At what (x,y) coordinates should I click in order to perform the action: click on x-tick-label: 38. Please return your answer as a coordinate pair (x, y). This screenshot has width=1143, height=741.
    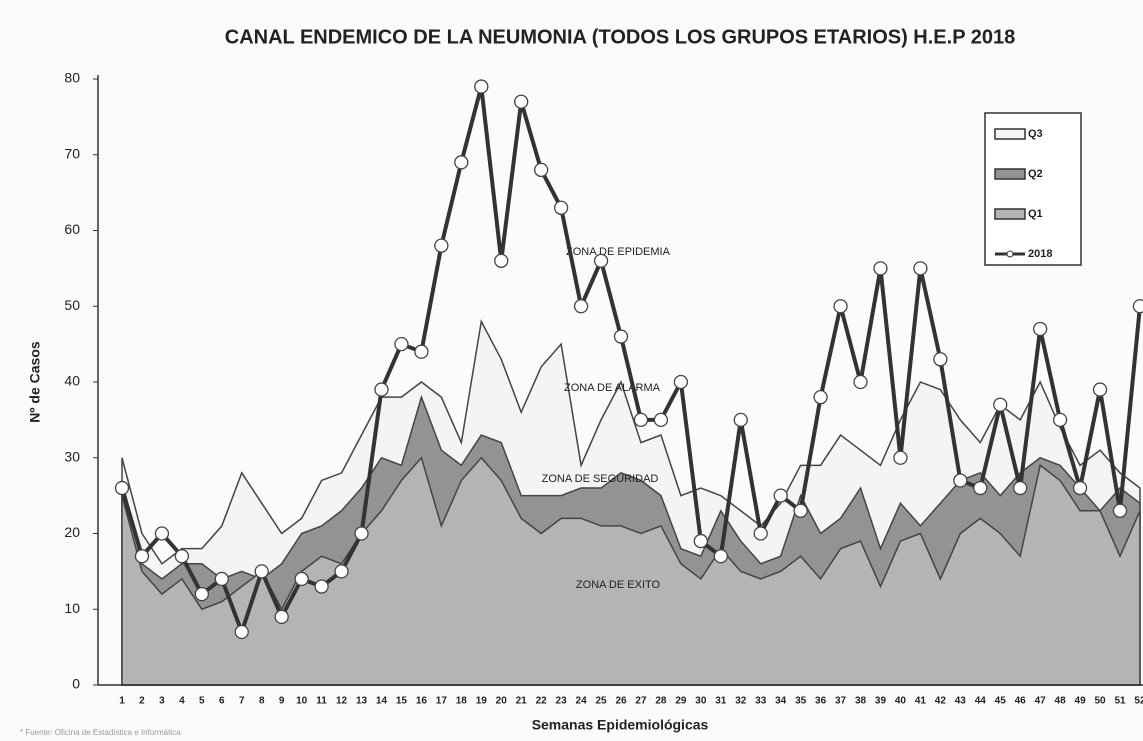
    Looking at the image, I should click on (861, 701).